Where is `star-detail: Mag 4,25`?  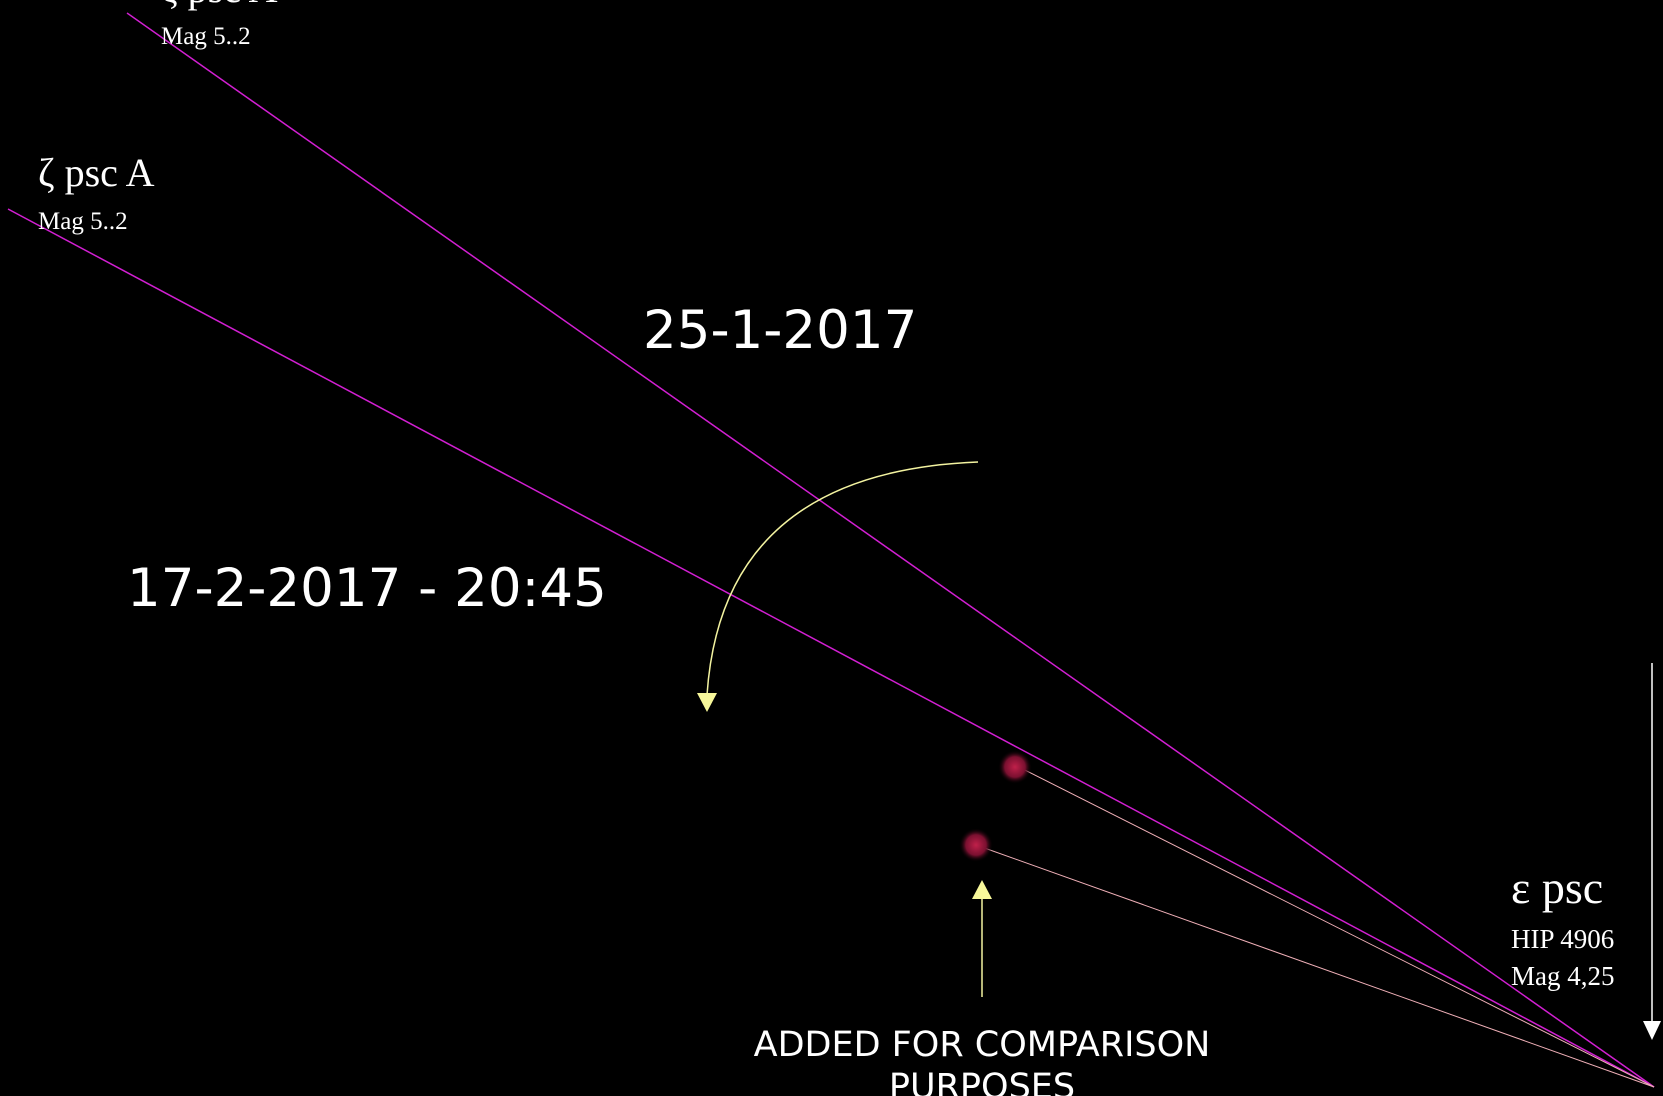
star-detail: Mag 4,25 is located at coordinates (1563, 976).